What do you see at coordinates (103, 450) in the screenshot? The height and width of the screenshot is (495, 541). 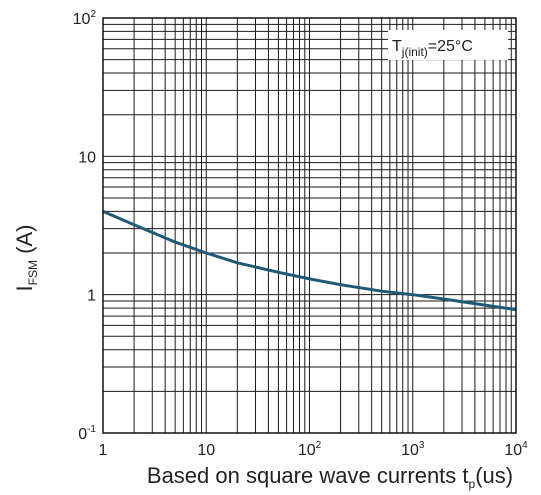 I see `x-tick-label: 1` at bounding box center [103, 450].